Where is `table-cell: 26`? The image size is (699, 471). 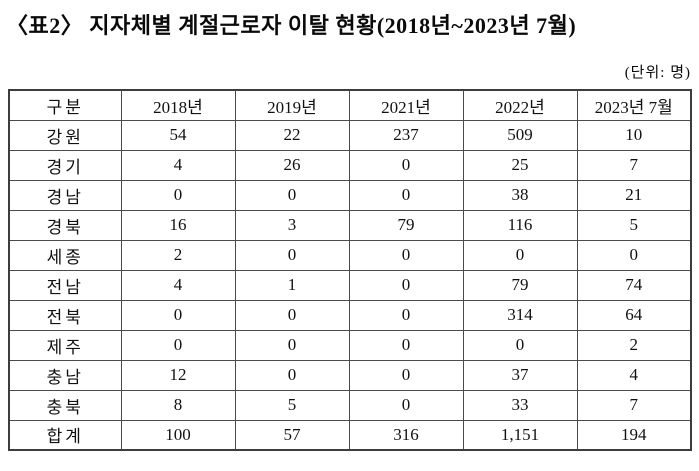 table-cell: 26 is located at coordinates (292, 165).